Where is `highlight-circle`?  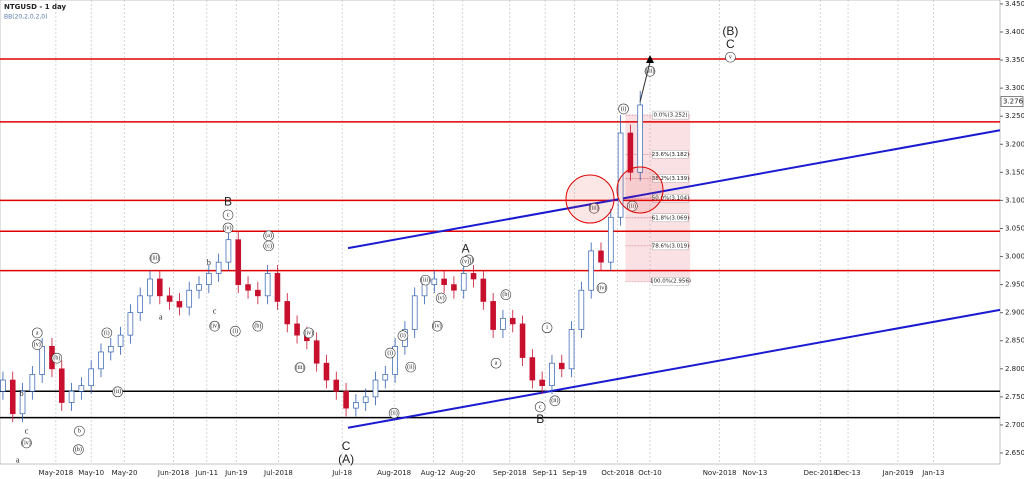
highlight-circle is located at coordinates (590, 199).